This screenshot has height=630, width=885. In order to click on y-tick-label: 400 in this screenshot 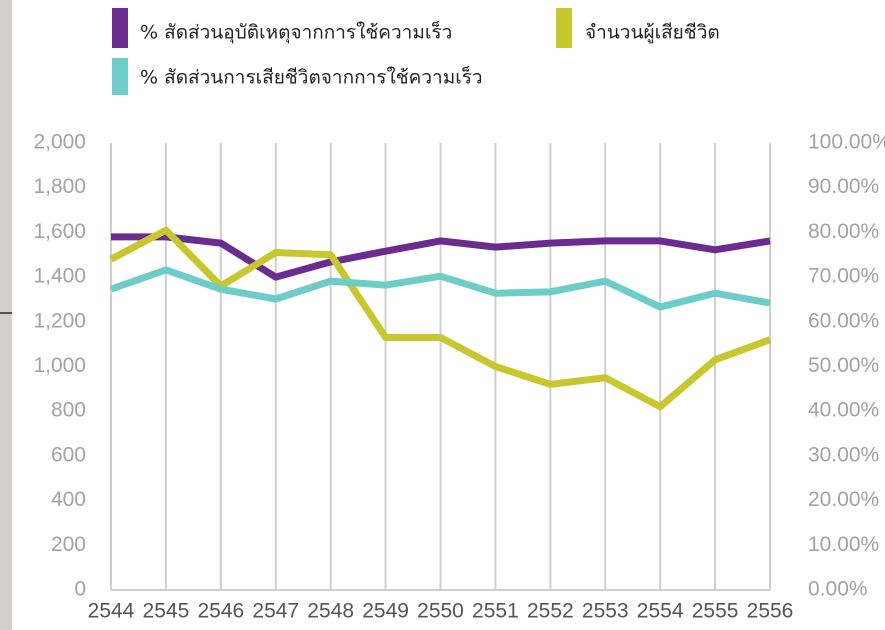, I will do `click(68, 499)`.